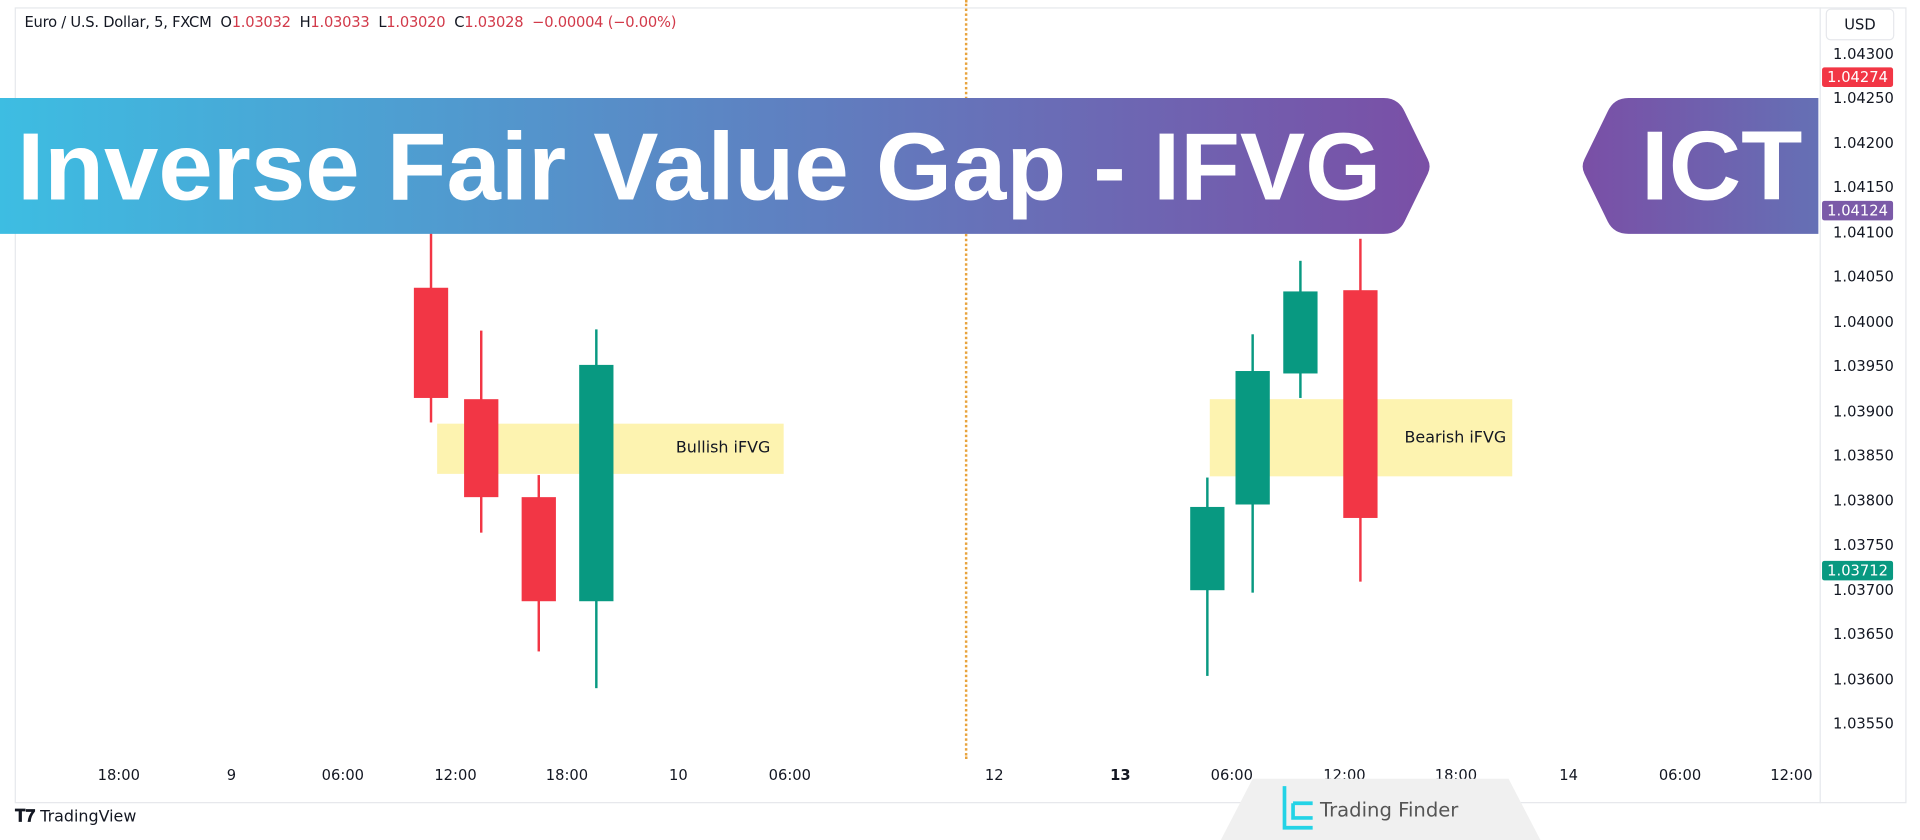  What do you see at coordinates (1863, 590) in the screenshot?
I see `price-tick-label: 1.03700` at bounding box center [1863, 590].